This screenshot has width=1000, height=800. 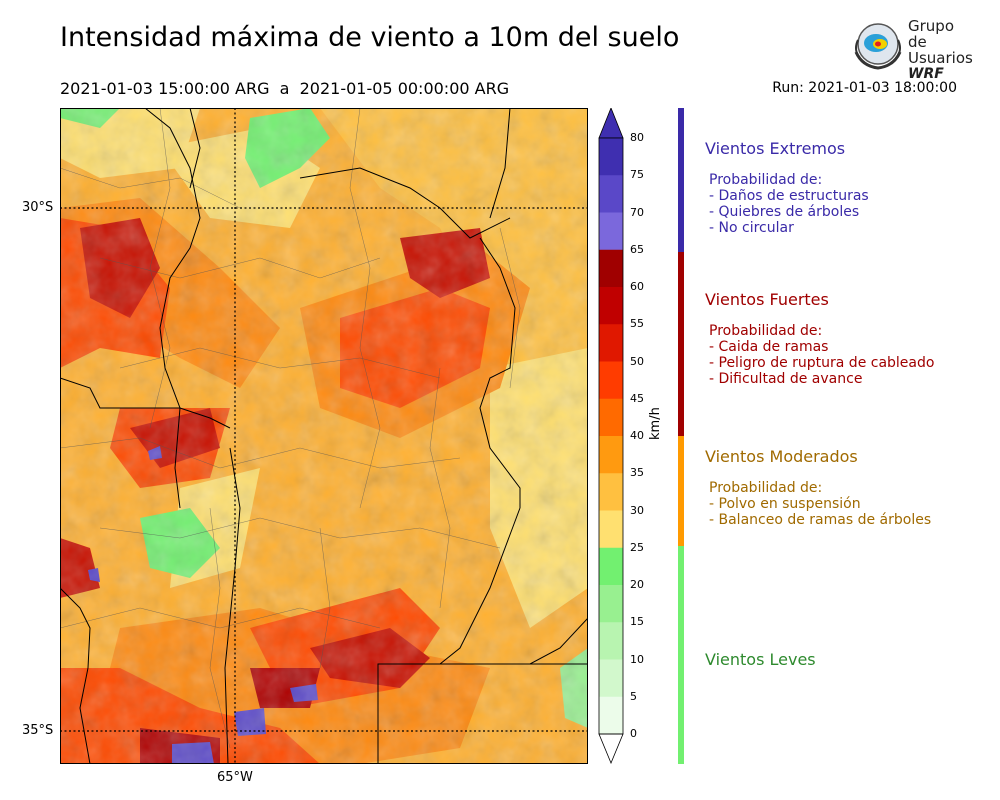 What do you see at coordinates (637, 212) in the screenshot?
I see `colorbar-tick-label: 70` at bounding box center [637, 212].